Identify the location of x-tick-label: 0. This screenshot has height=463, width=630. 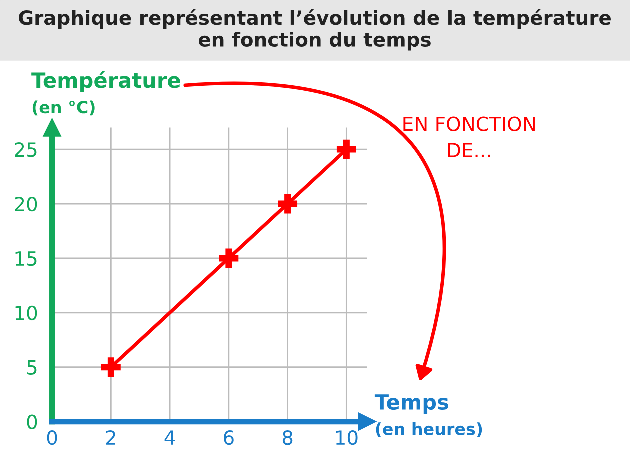
(52, 438).